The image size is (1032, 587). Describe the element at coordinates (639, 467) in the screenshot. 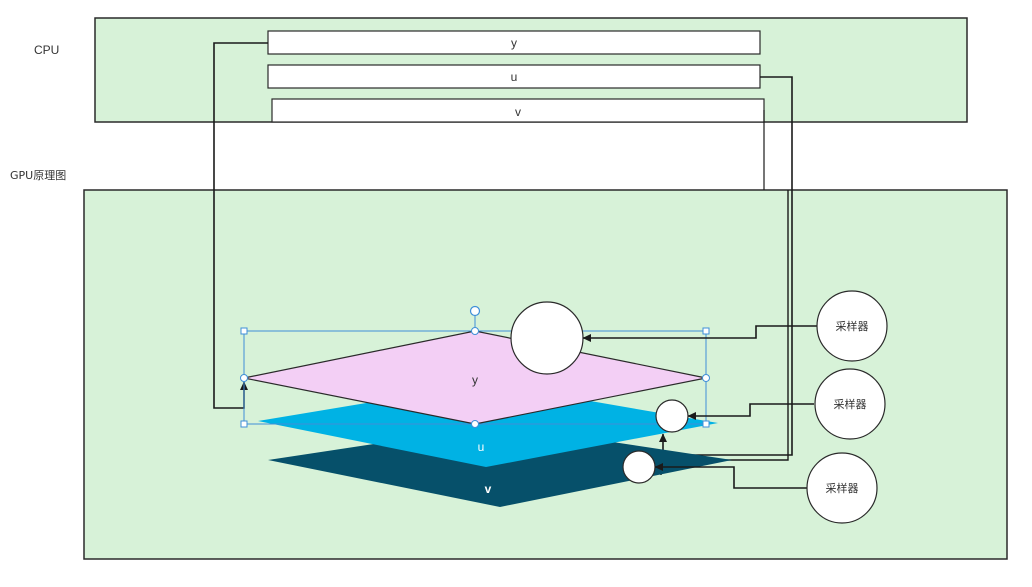

I see `sample-point-v` at that location.